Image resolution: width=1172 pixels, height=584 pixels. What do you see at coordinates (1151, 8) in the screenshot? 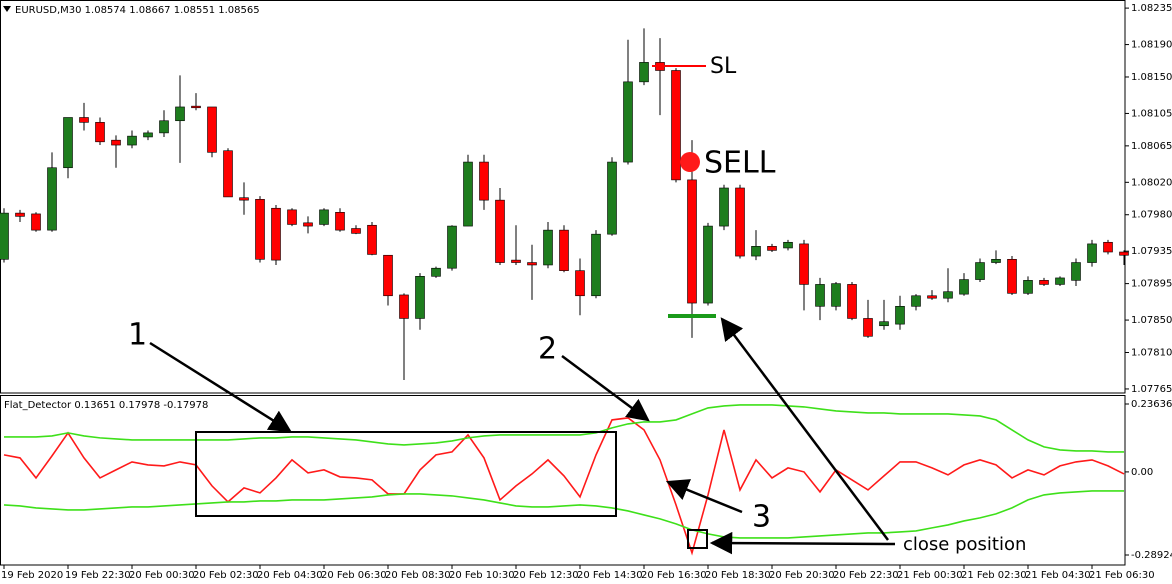
I see `y-tick-label: 1.08235` at bounding box center [1151, 8].